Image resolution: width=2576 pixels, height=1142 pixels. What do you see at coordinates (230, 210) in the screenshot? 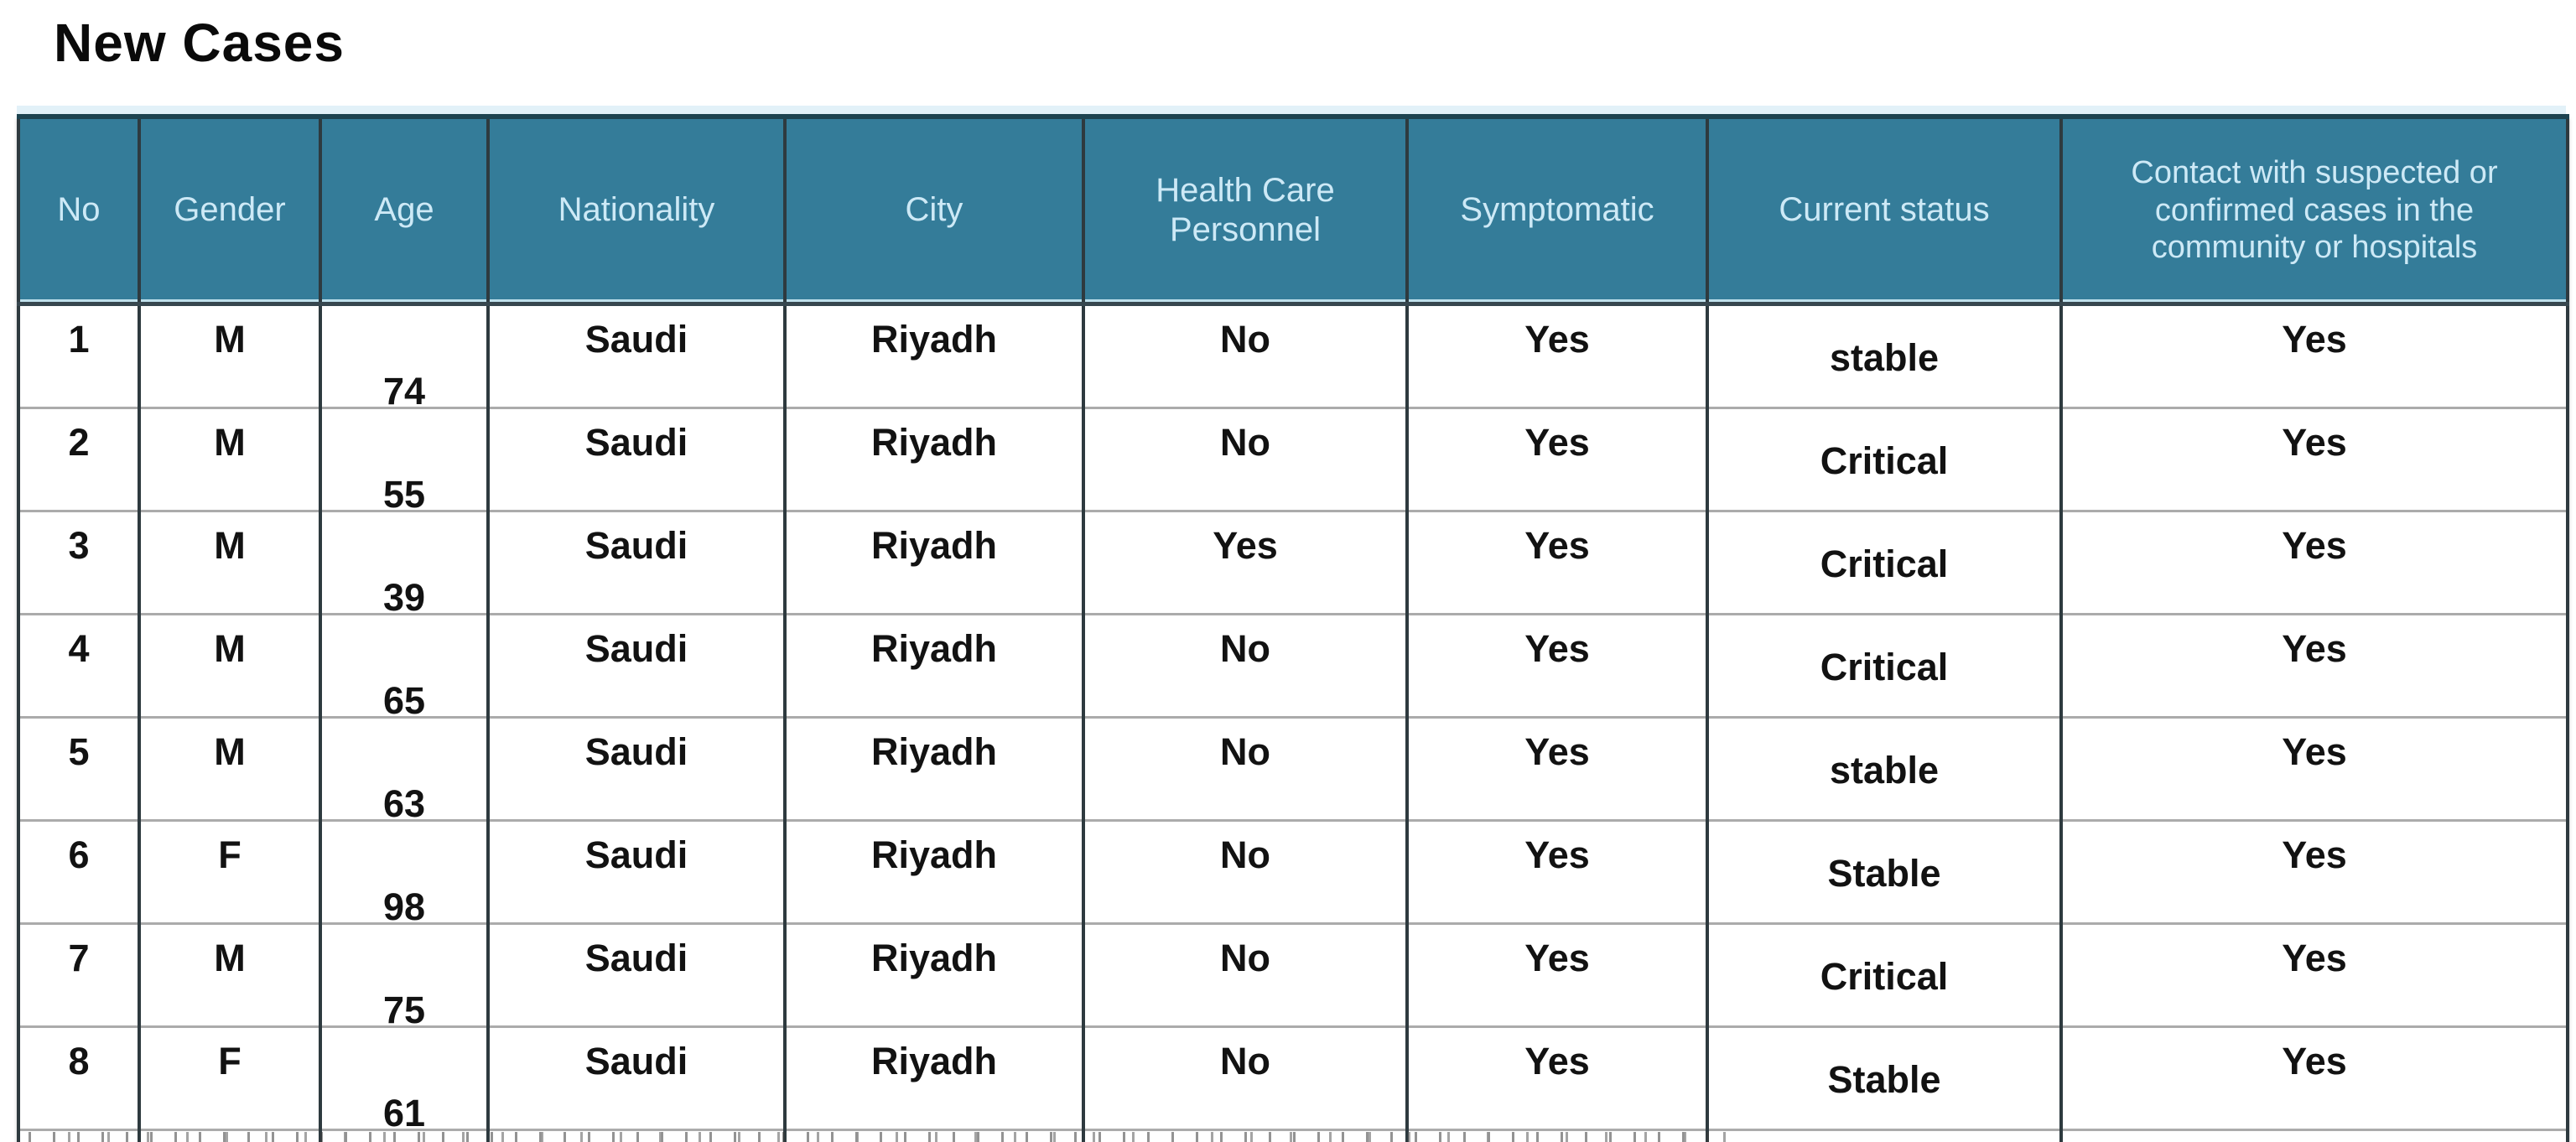
I see `col-header-gender: Gender` at bounding box center [230, 210].